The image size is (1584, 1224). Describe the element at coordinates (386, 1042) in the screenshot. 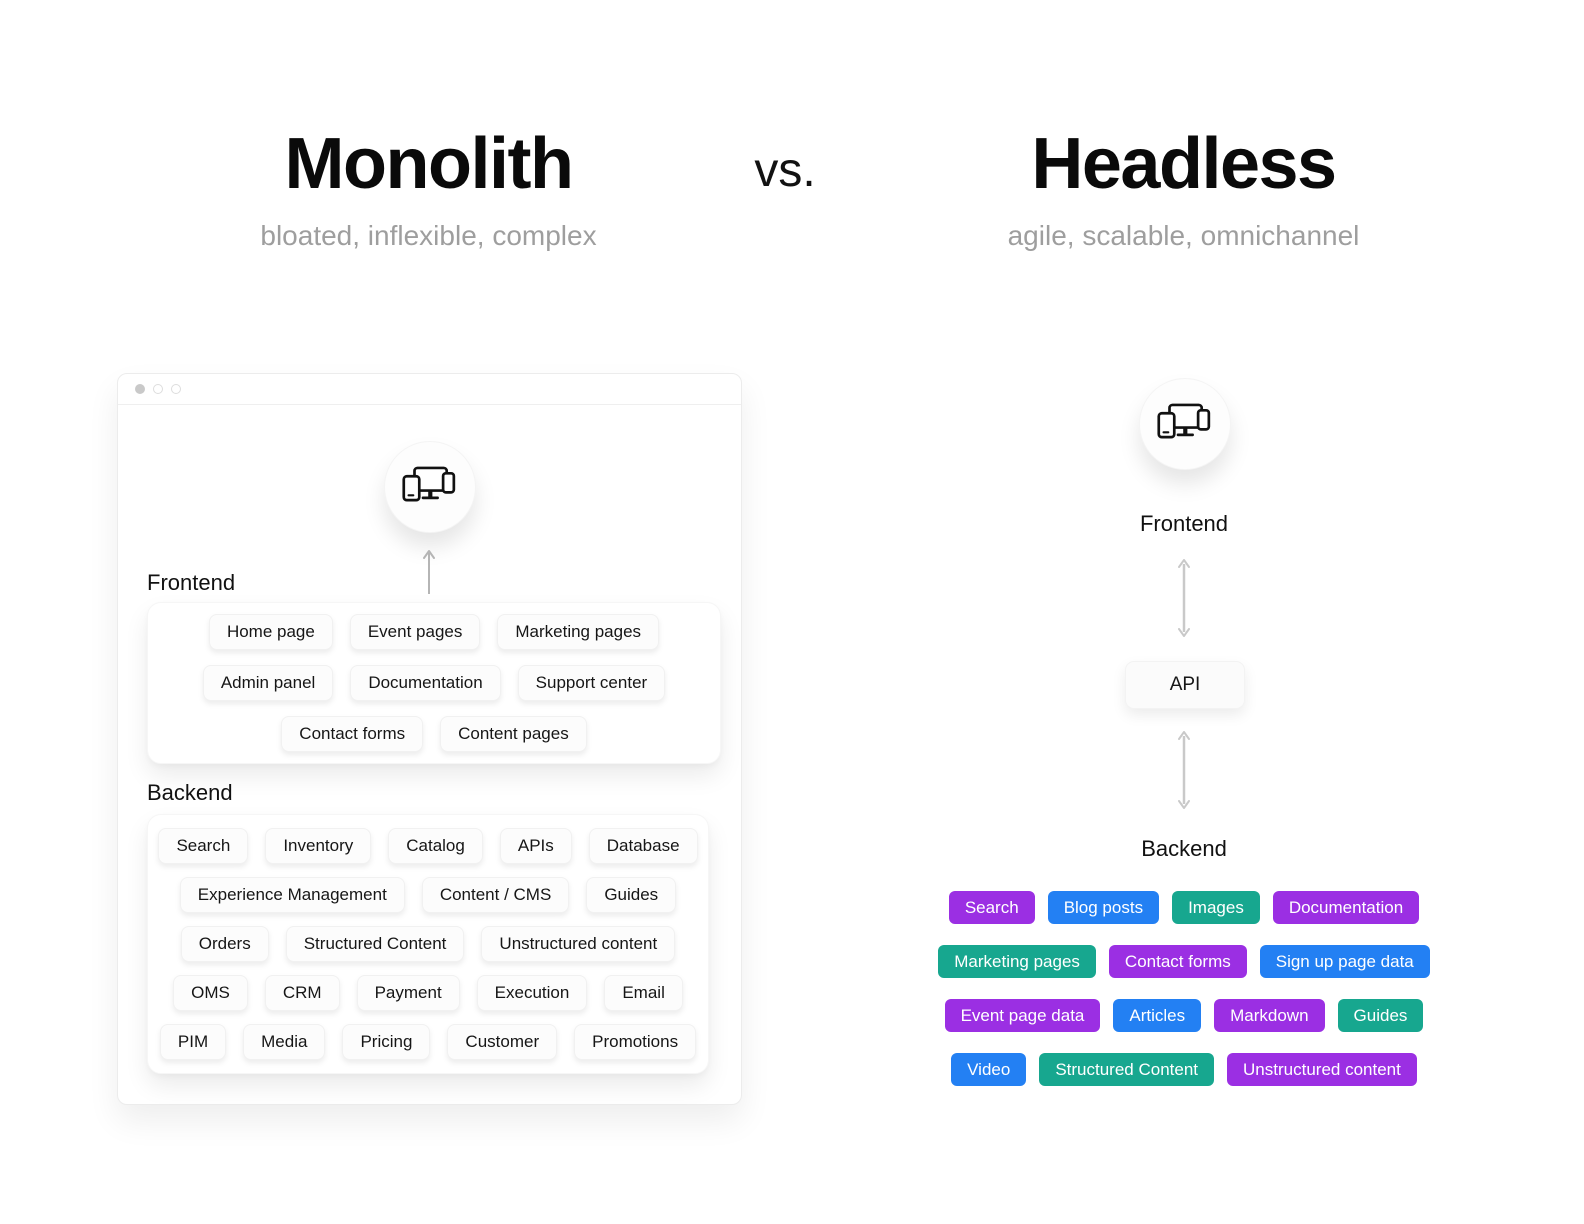

I see `monolith-feature-chip: Pricing` at that location.